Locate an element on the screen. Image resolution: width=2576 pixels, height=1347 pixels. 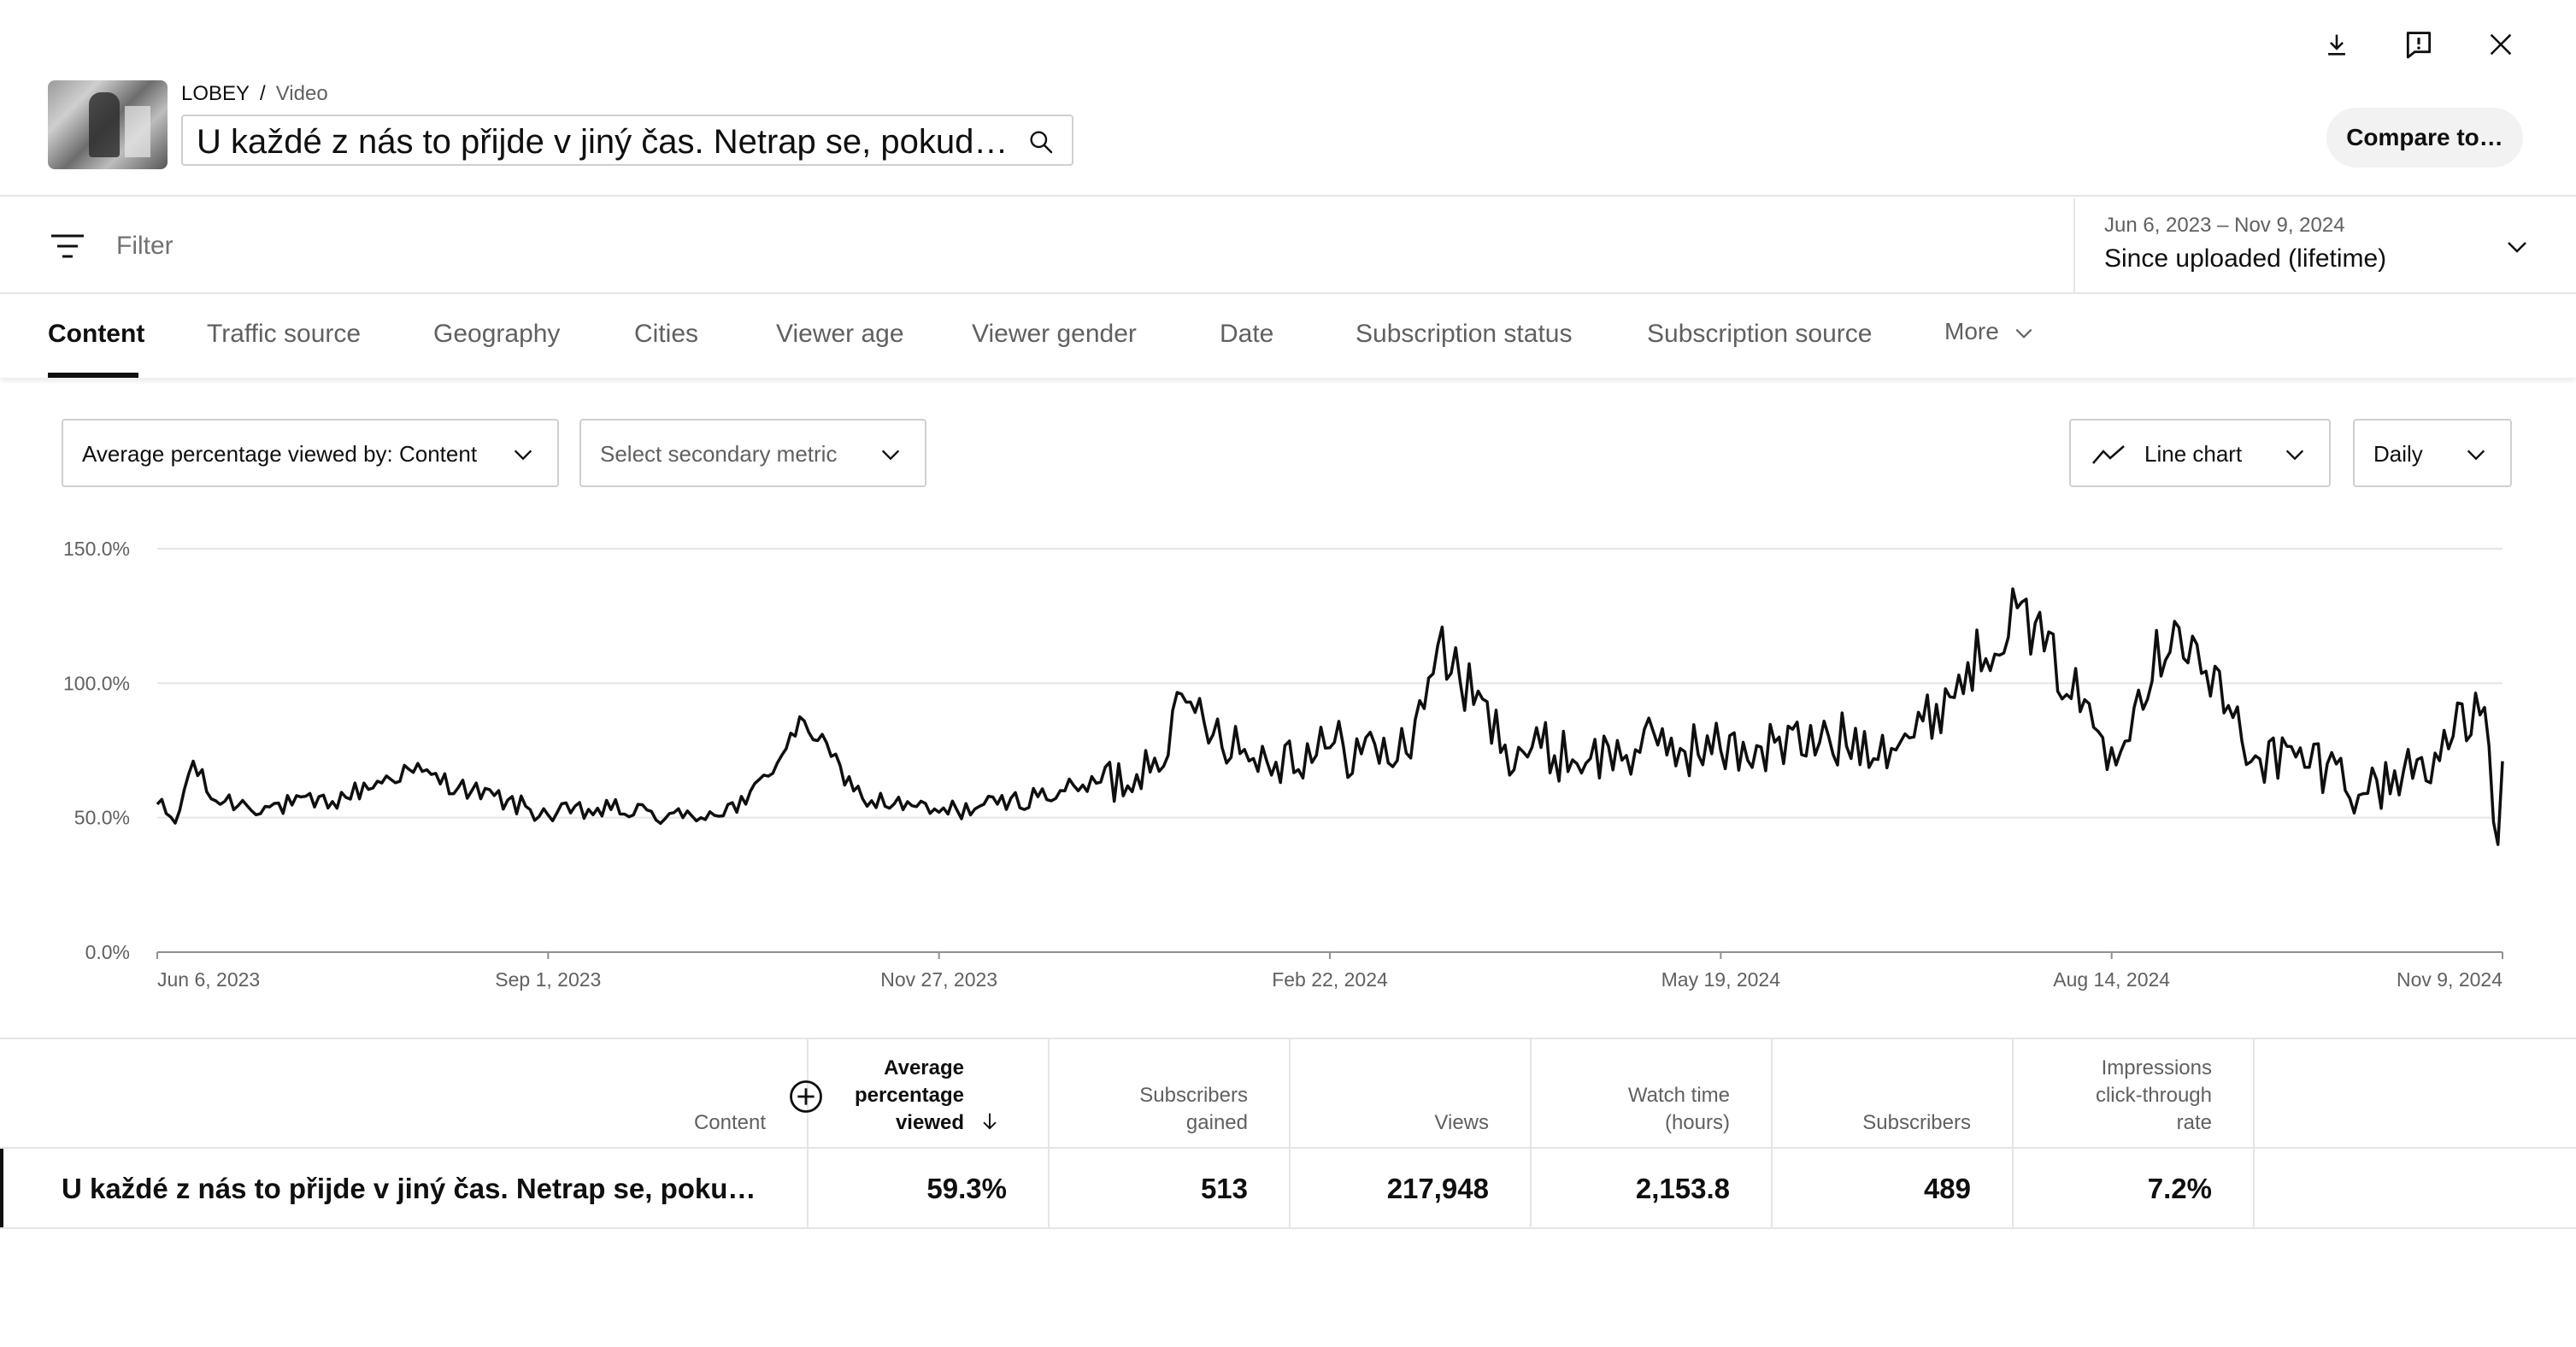
video-thumbnail is located at coordinates (108, 125).